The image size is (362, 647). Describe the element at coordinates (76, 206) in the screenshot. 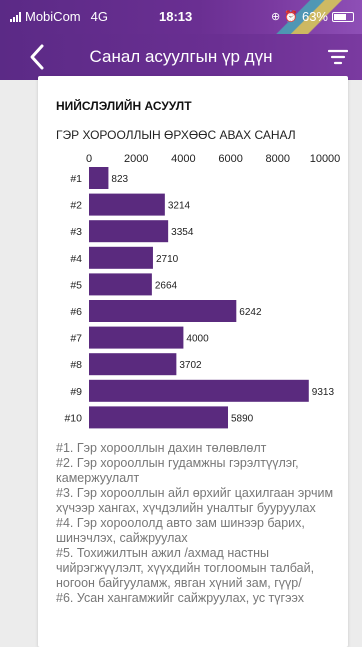

I see `category-label: #2` at that location.